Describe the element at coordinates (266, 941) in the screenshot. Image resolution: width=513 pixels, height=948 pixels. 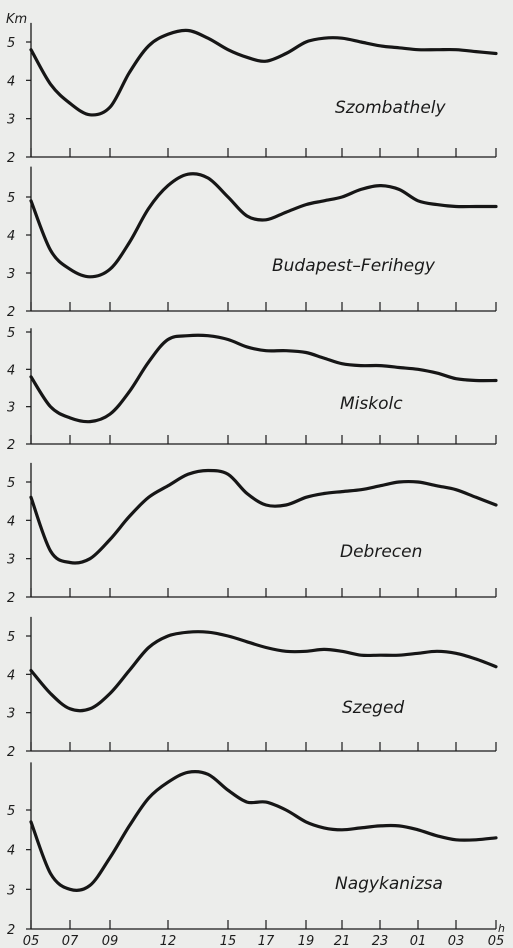
I see `x-tick-label: 17` at that location.